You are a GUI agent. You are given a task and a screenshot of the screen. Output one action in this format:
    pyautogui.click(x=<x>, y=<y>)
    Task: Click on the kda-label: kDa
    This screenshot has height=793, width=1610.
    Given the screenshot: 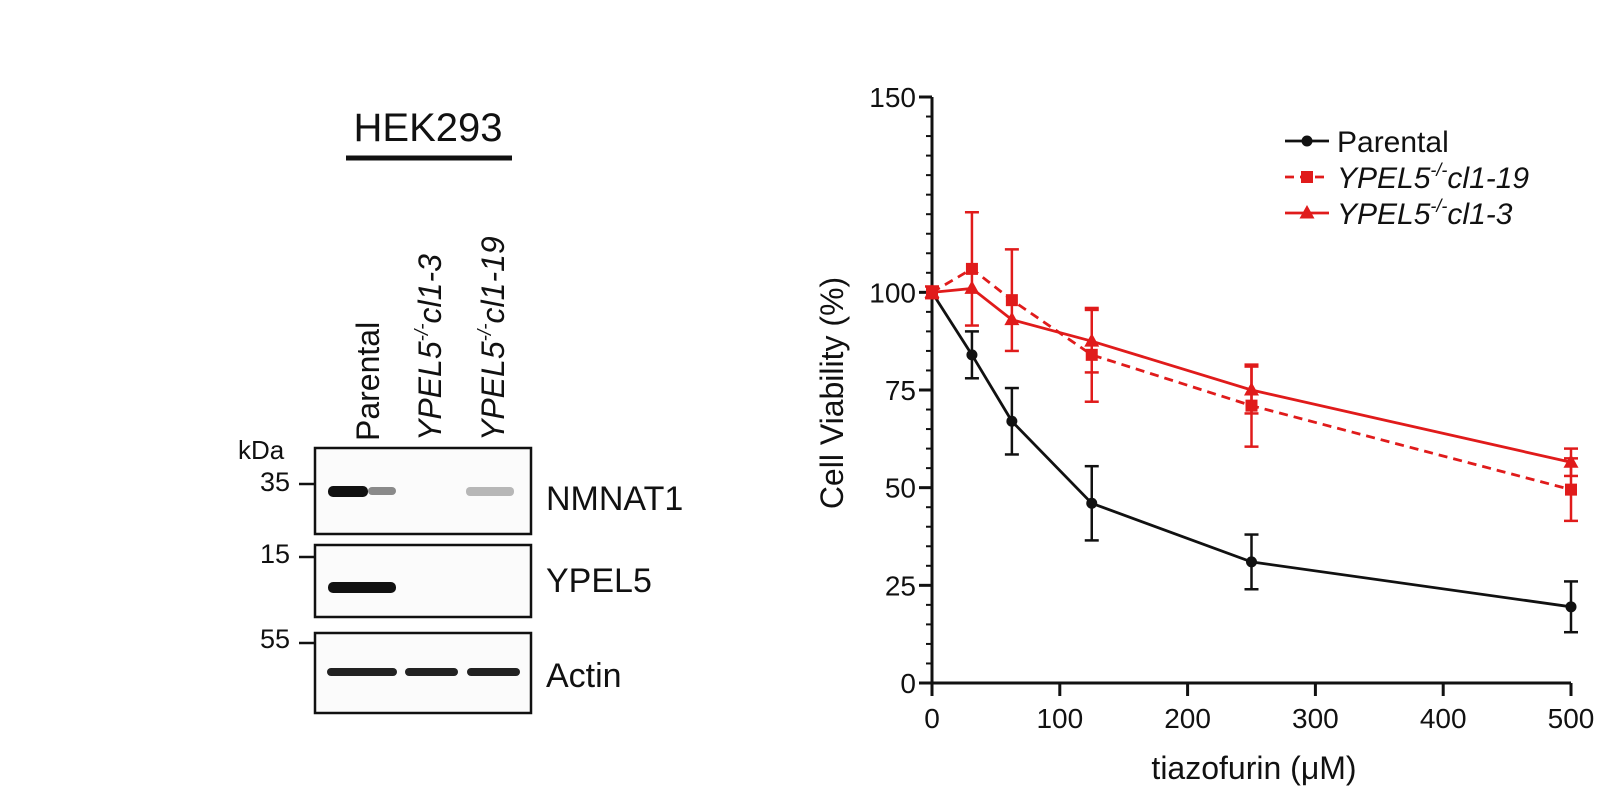 What is the action you would take?
    pyautogui.click(x=261, y=450)
    